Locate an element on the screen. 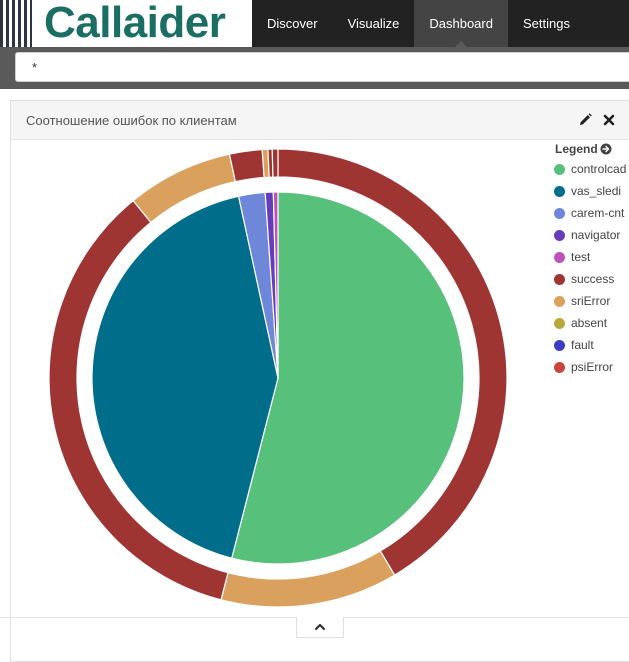 Image resolution: width=629 pixels, height=662 pixels. main-nav: Discover Visualize Dashboard Settings is located at coordinates (418, 23).